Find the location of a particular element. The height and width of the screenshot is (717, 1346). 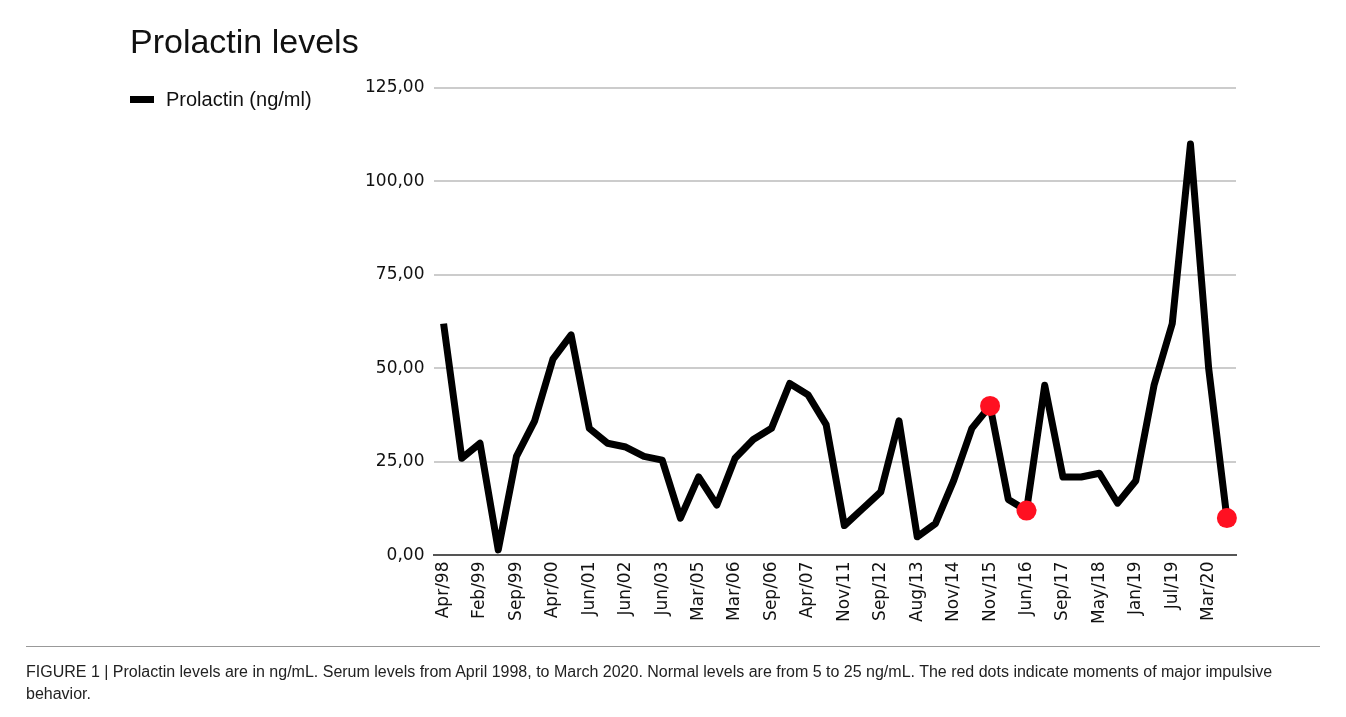

y-tick-label: 125,00 is located at coordinates (395, 86).